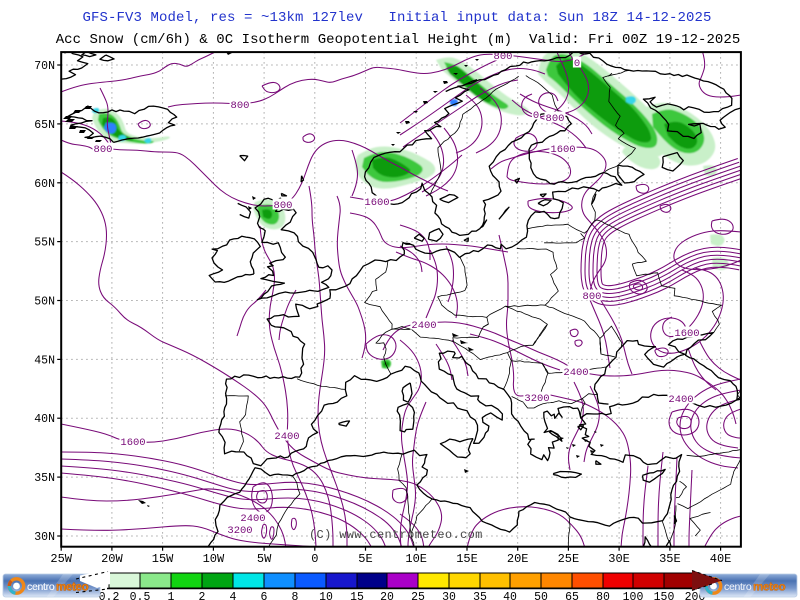 The height and width of the screenshot is (600, 800). Describe the element at coordinates (467, 559) in the screenshot. I see `svg-text: 15E` at that location.